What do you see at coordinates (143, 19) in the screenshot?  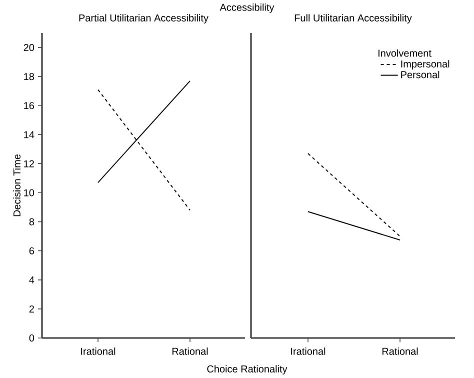 I see `chart-title: Partial Utilitarian Accessibility` at bounding box center [143, 19].